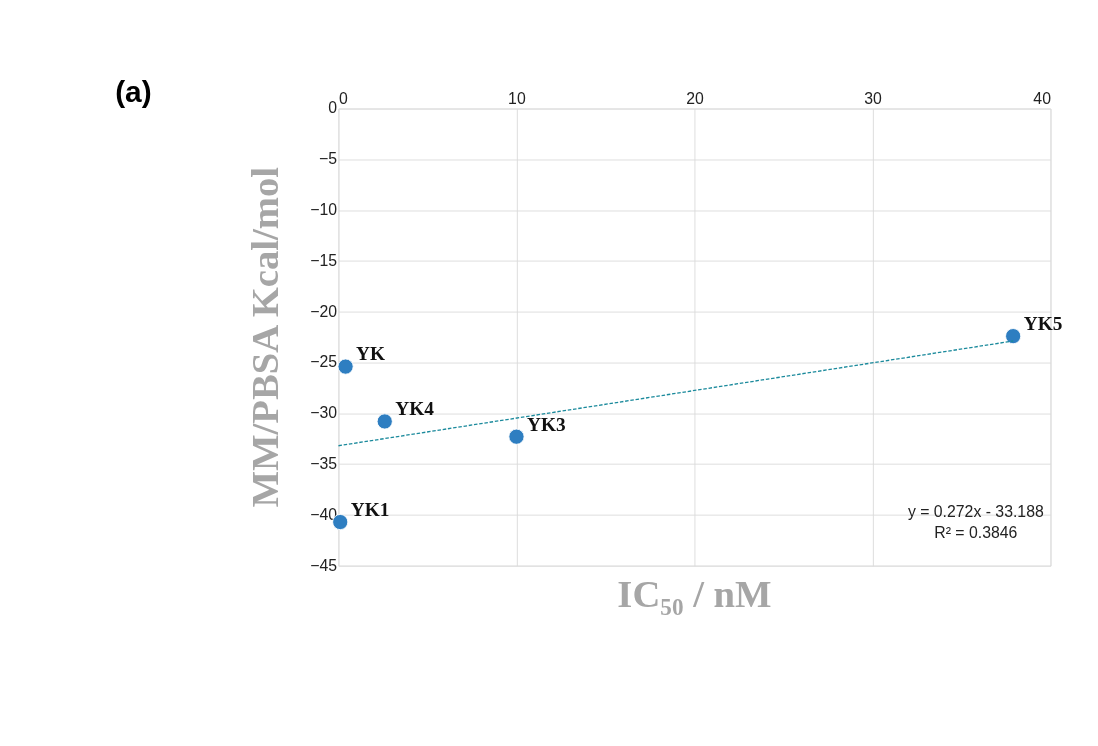 The image size is (1098, 746). I want to click on y-tick-label: −40, so click(324, 514).